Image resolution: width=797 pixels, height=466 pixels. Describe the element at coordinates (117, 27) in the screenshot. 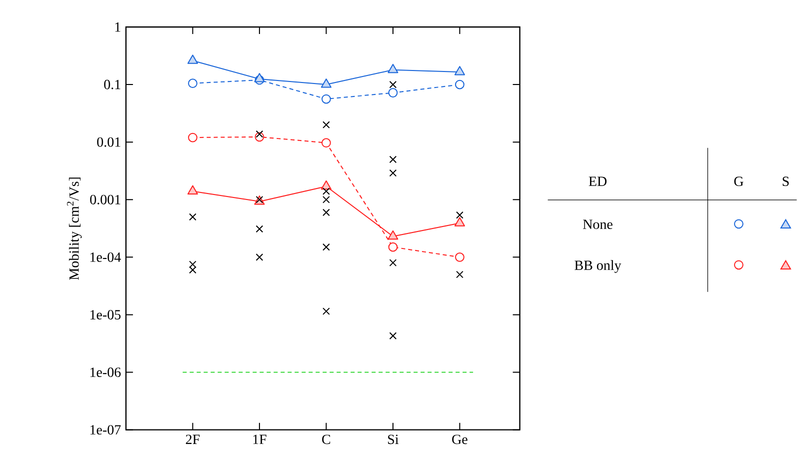

I see `y-tick-label: 1` at that location.